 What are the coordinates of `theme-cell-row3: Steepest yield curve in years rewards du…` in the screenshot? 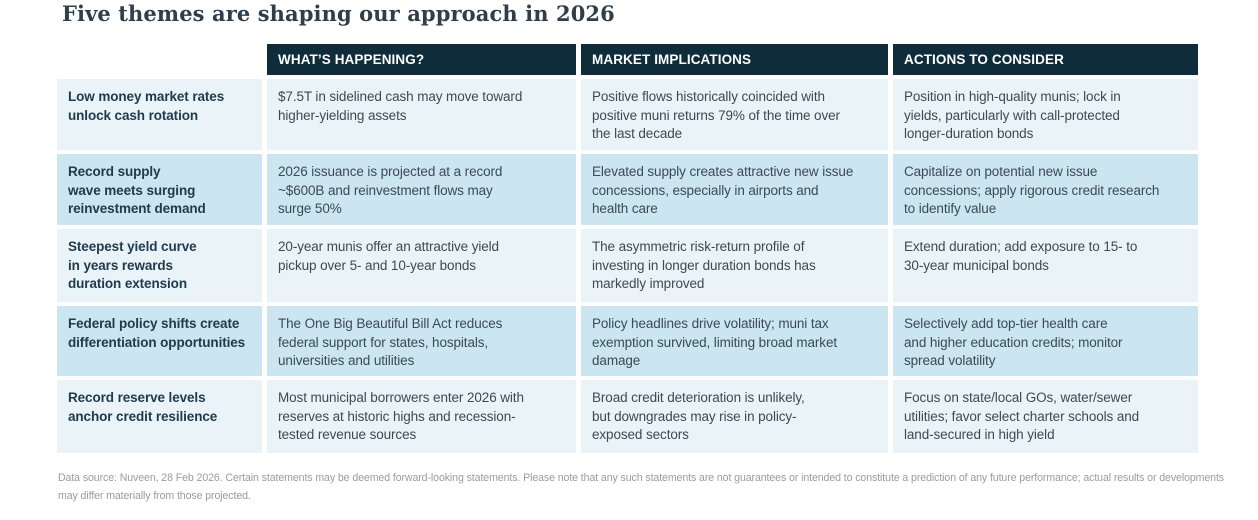 It's located at (159, 265).